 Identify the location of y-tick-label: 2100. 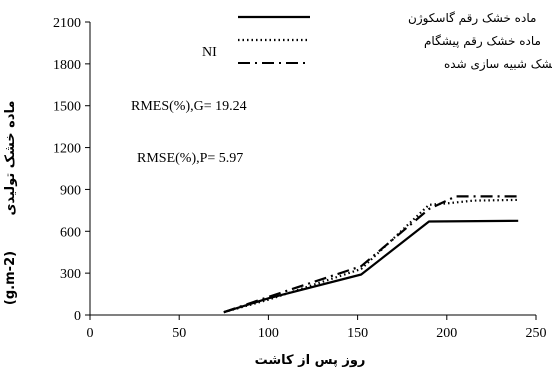
(67, 23).